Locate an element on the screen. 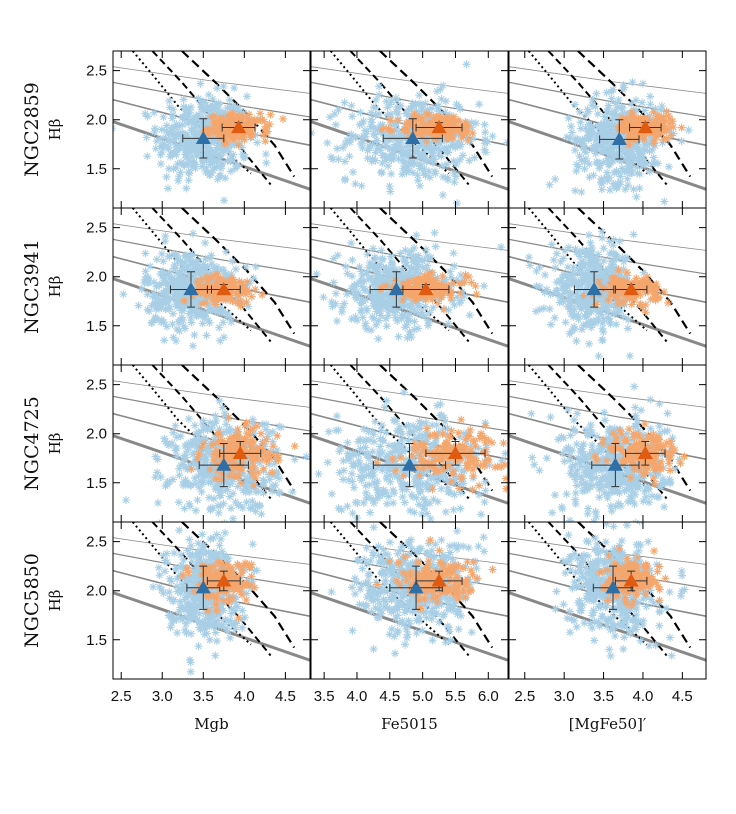 This screenshot has height=814, width=736. model-grid-metallicity-line is located at coordinates (634, 428).